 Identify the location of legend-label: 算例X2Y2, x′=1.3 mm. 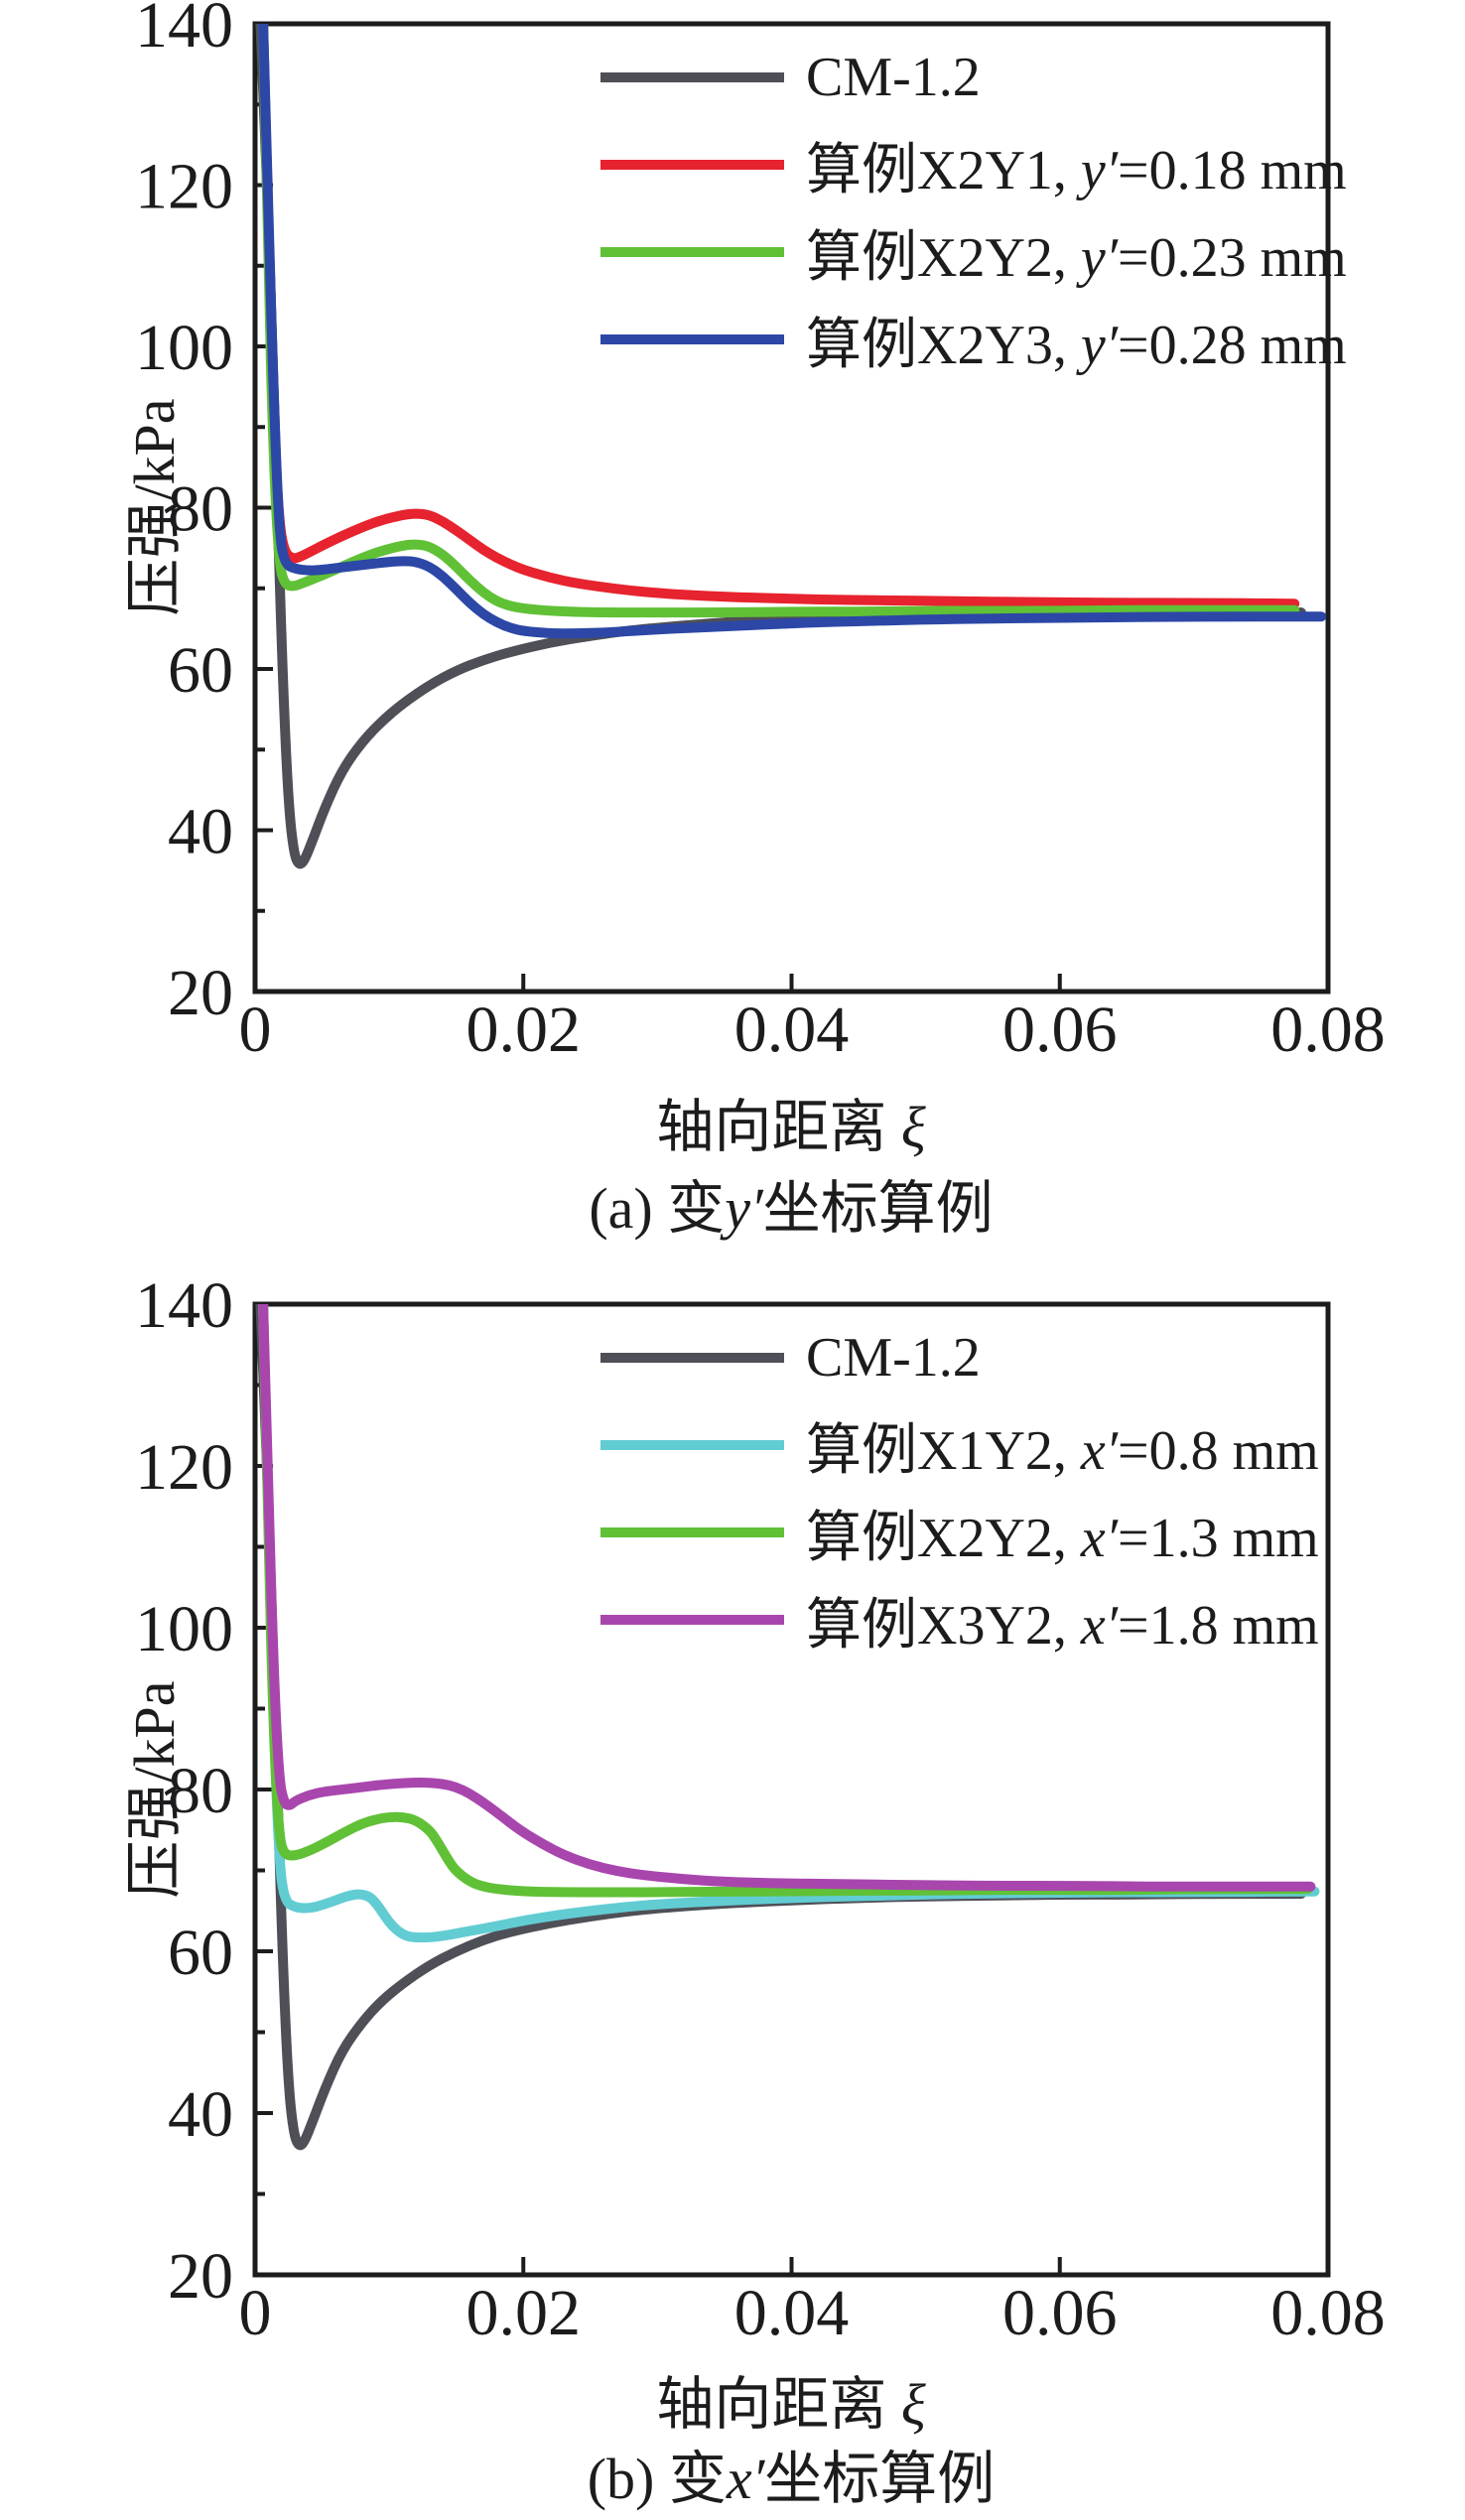
(1063, 1538).